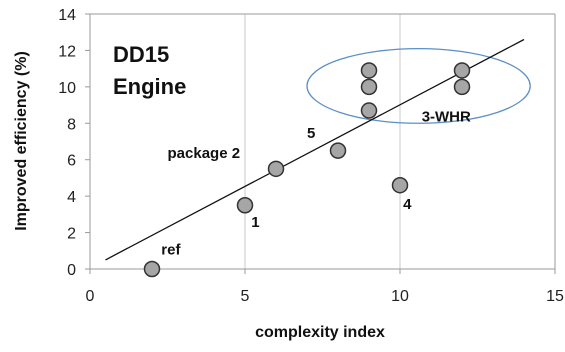 The image size is (565, 352). I want to click on y-tick-label: 0, so click(71, 270).